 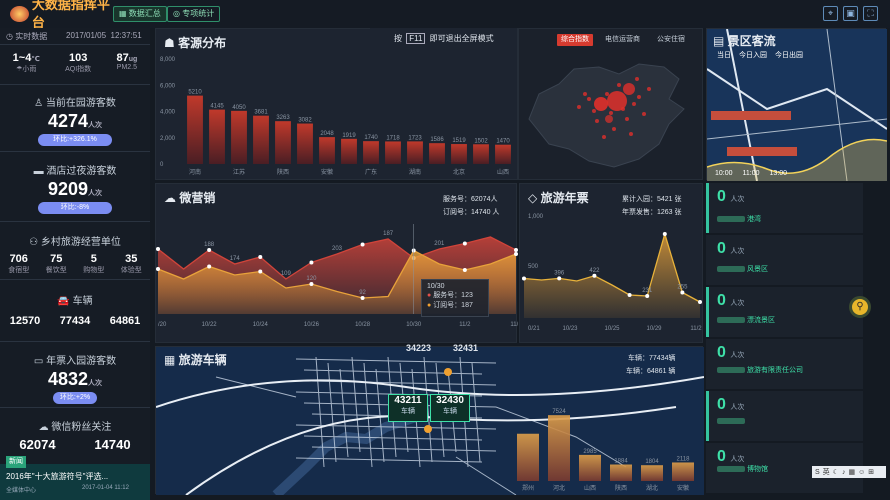 What do you see at coordinates (753, 55) in the screenshot?
I see `tab-today-in: 今日入园` at bounding box center [753, 55].